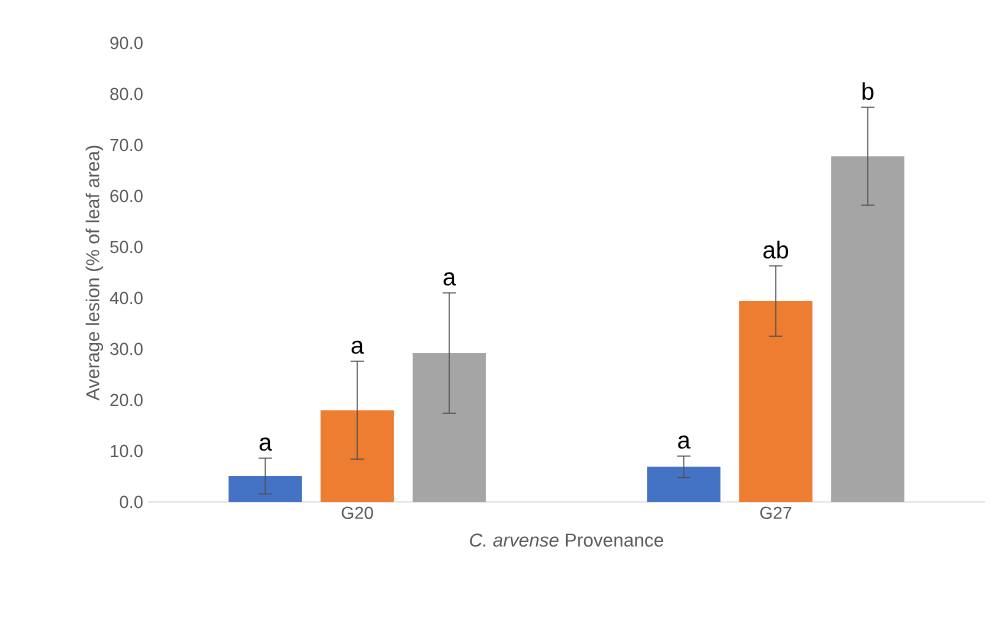 The height and width of the screenshot is (618, 1005). What do you see at coordinates (131, 502) in the screenshot?
I see `y-tick-label: 0.0` at bounding box center [131, 502].